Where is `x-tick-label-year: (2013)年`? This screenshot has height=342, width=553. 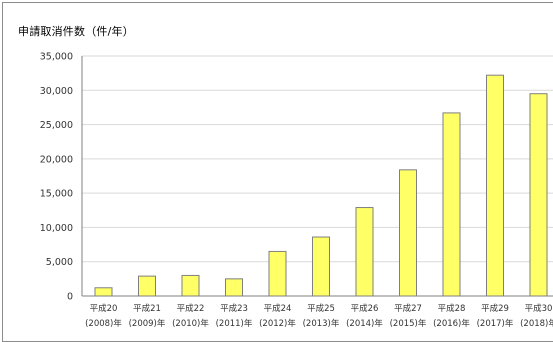
x-tick-label-year: (2013)年 is located at coordinates (321, 323).